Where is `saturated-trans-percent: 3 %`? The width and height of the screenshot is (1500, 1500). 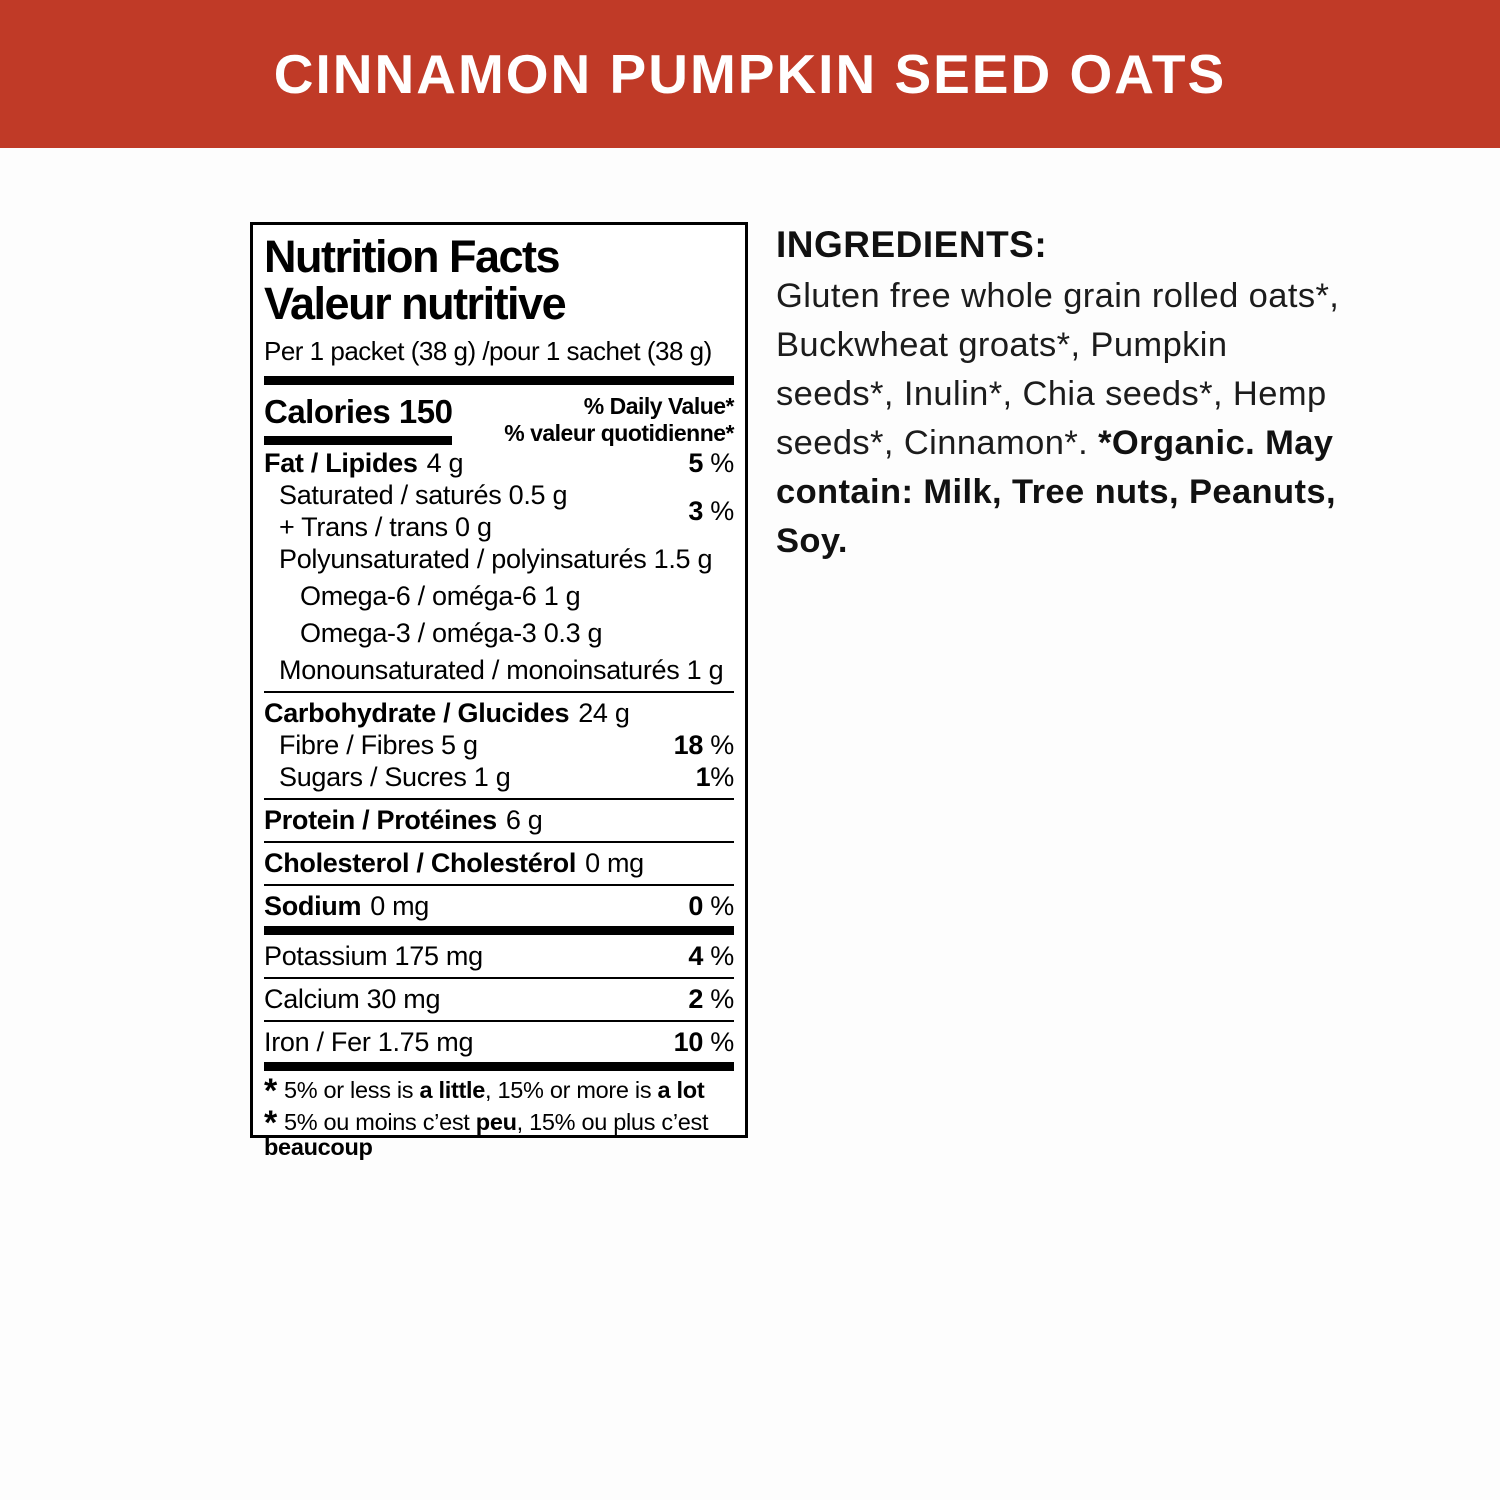
saturated-trans-percent: 3 % is located at coordinates (711, 511).